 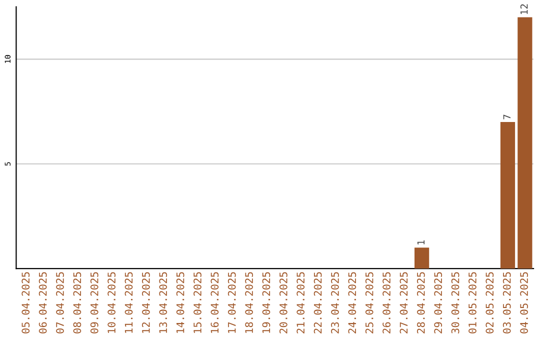 What do you see at coordinates (506, 117) in the screenshot?
I see `data-label: 7` at bounding box center [506, 117].